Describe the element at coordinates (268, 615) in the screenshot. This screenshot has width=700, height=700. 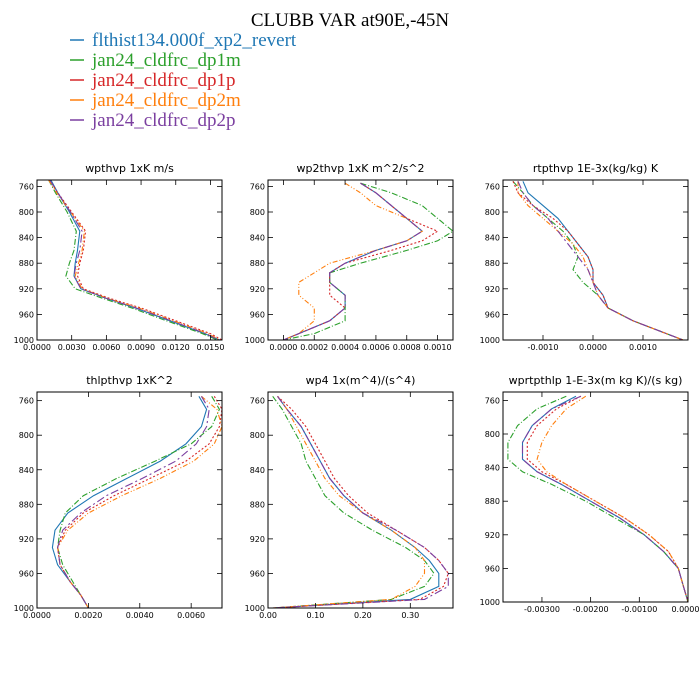
I see `x-tick-label: 0.00` at that location.